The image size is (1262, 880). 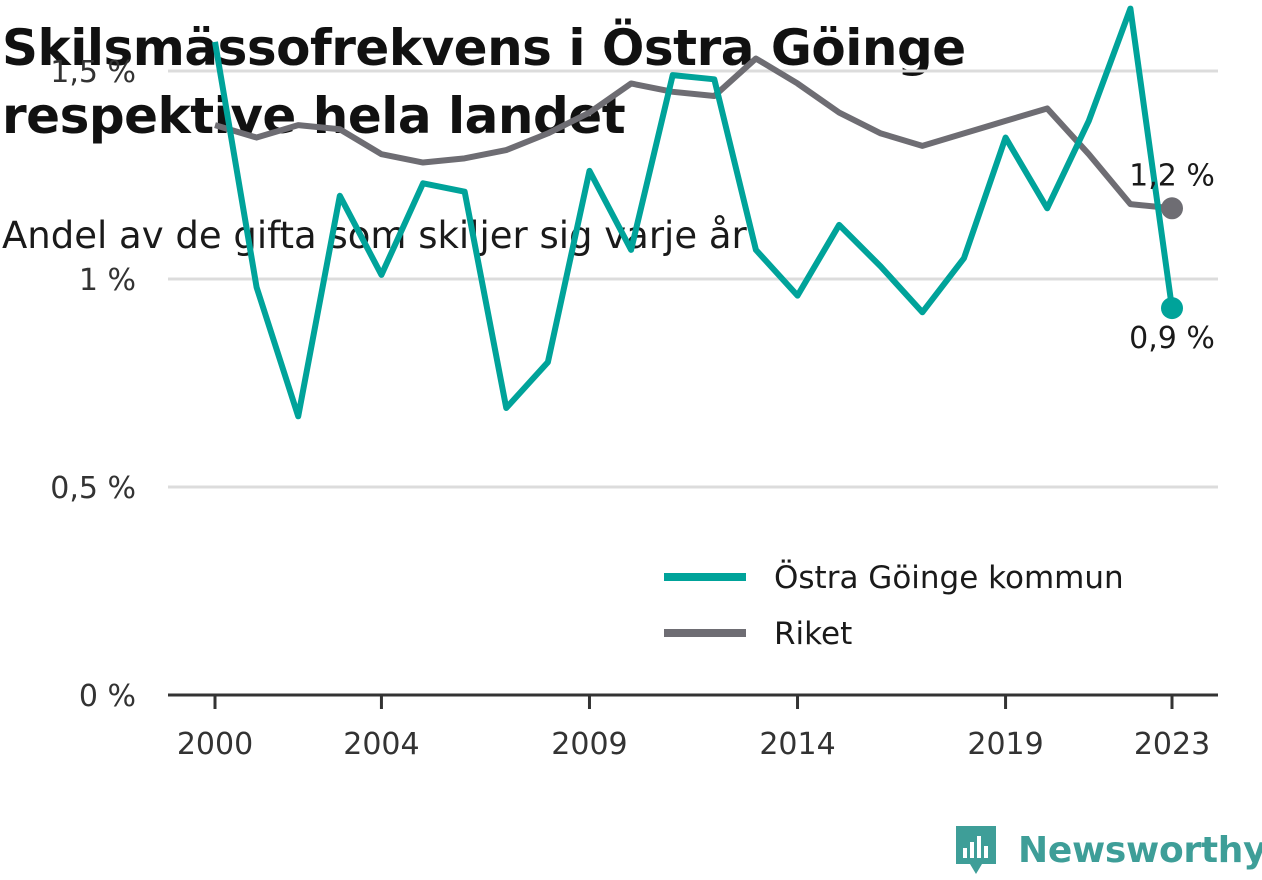 What do you see at coordinates (589, 744) in the screenshot?
I see `x-tick-label: 2009` at bounding box center [589, 744].